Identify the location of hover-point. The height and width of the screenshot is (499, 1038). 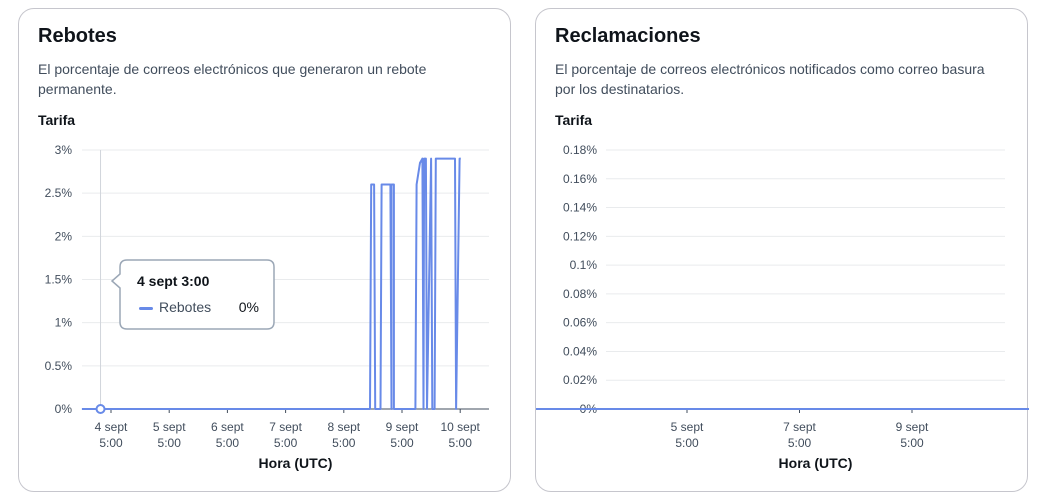
(100, 409).